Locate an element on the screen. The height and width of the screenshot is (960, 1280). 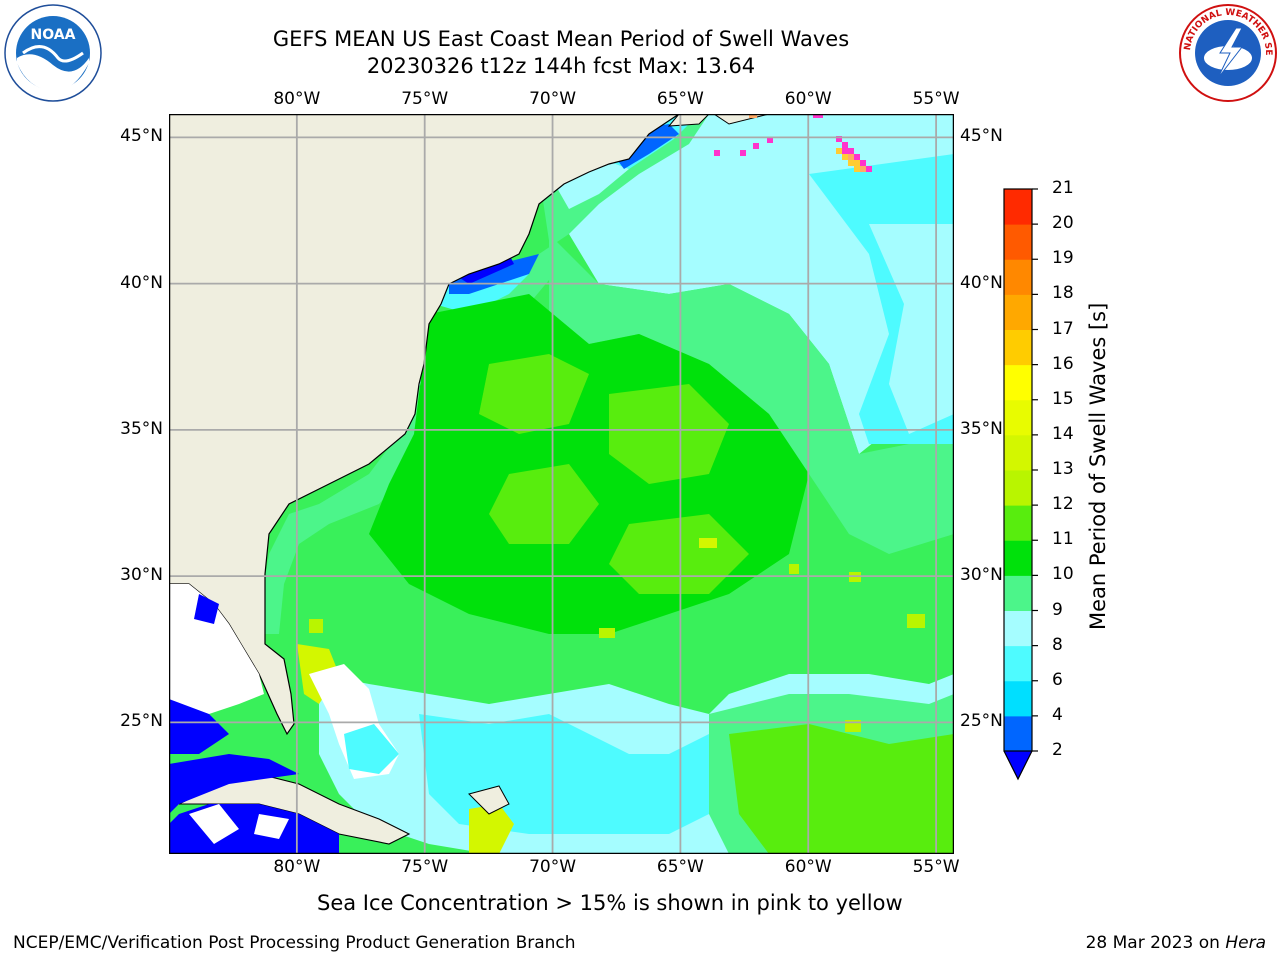
lat-label-right: 40°N is located at coordinates (981, 282).